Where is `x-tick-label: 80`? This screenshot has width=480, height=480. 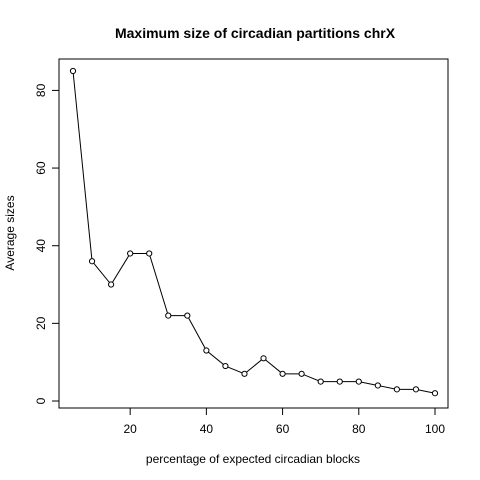 x-tick-label: 80 is located at coordinates (359, 429).